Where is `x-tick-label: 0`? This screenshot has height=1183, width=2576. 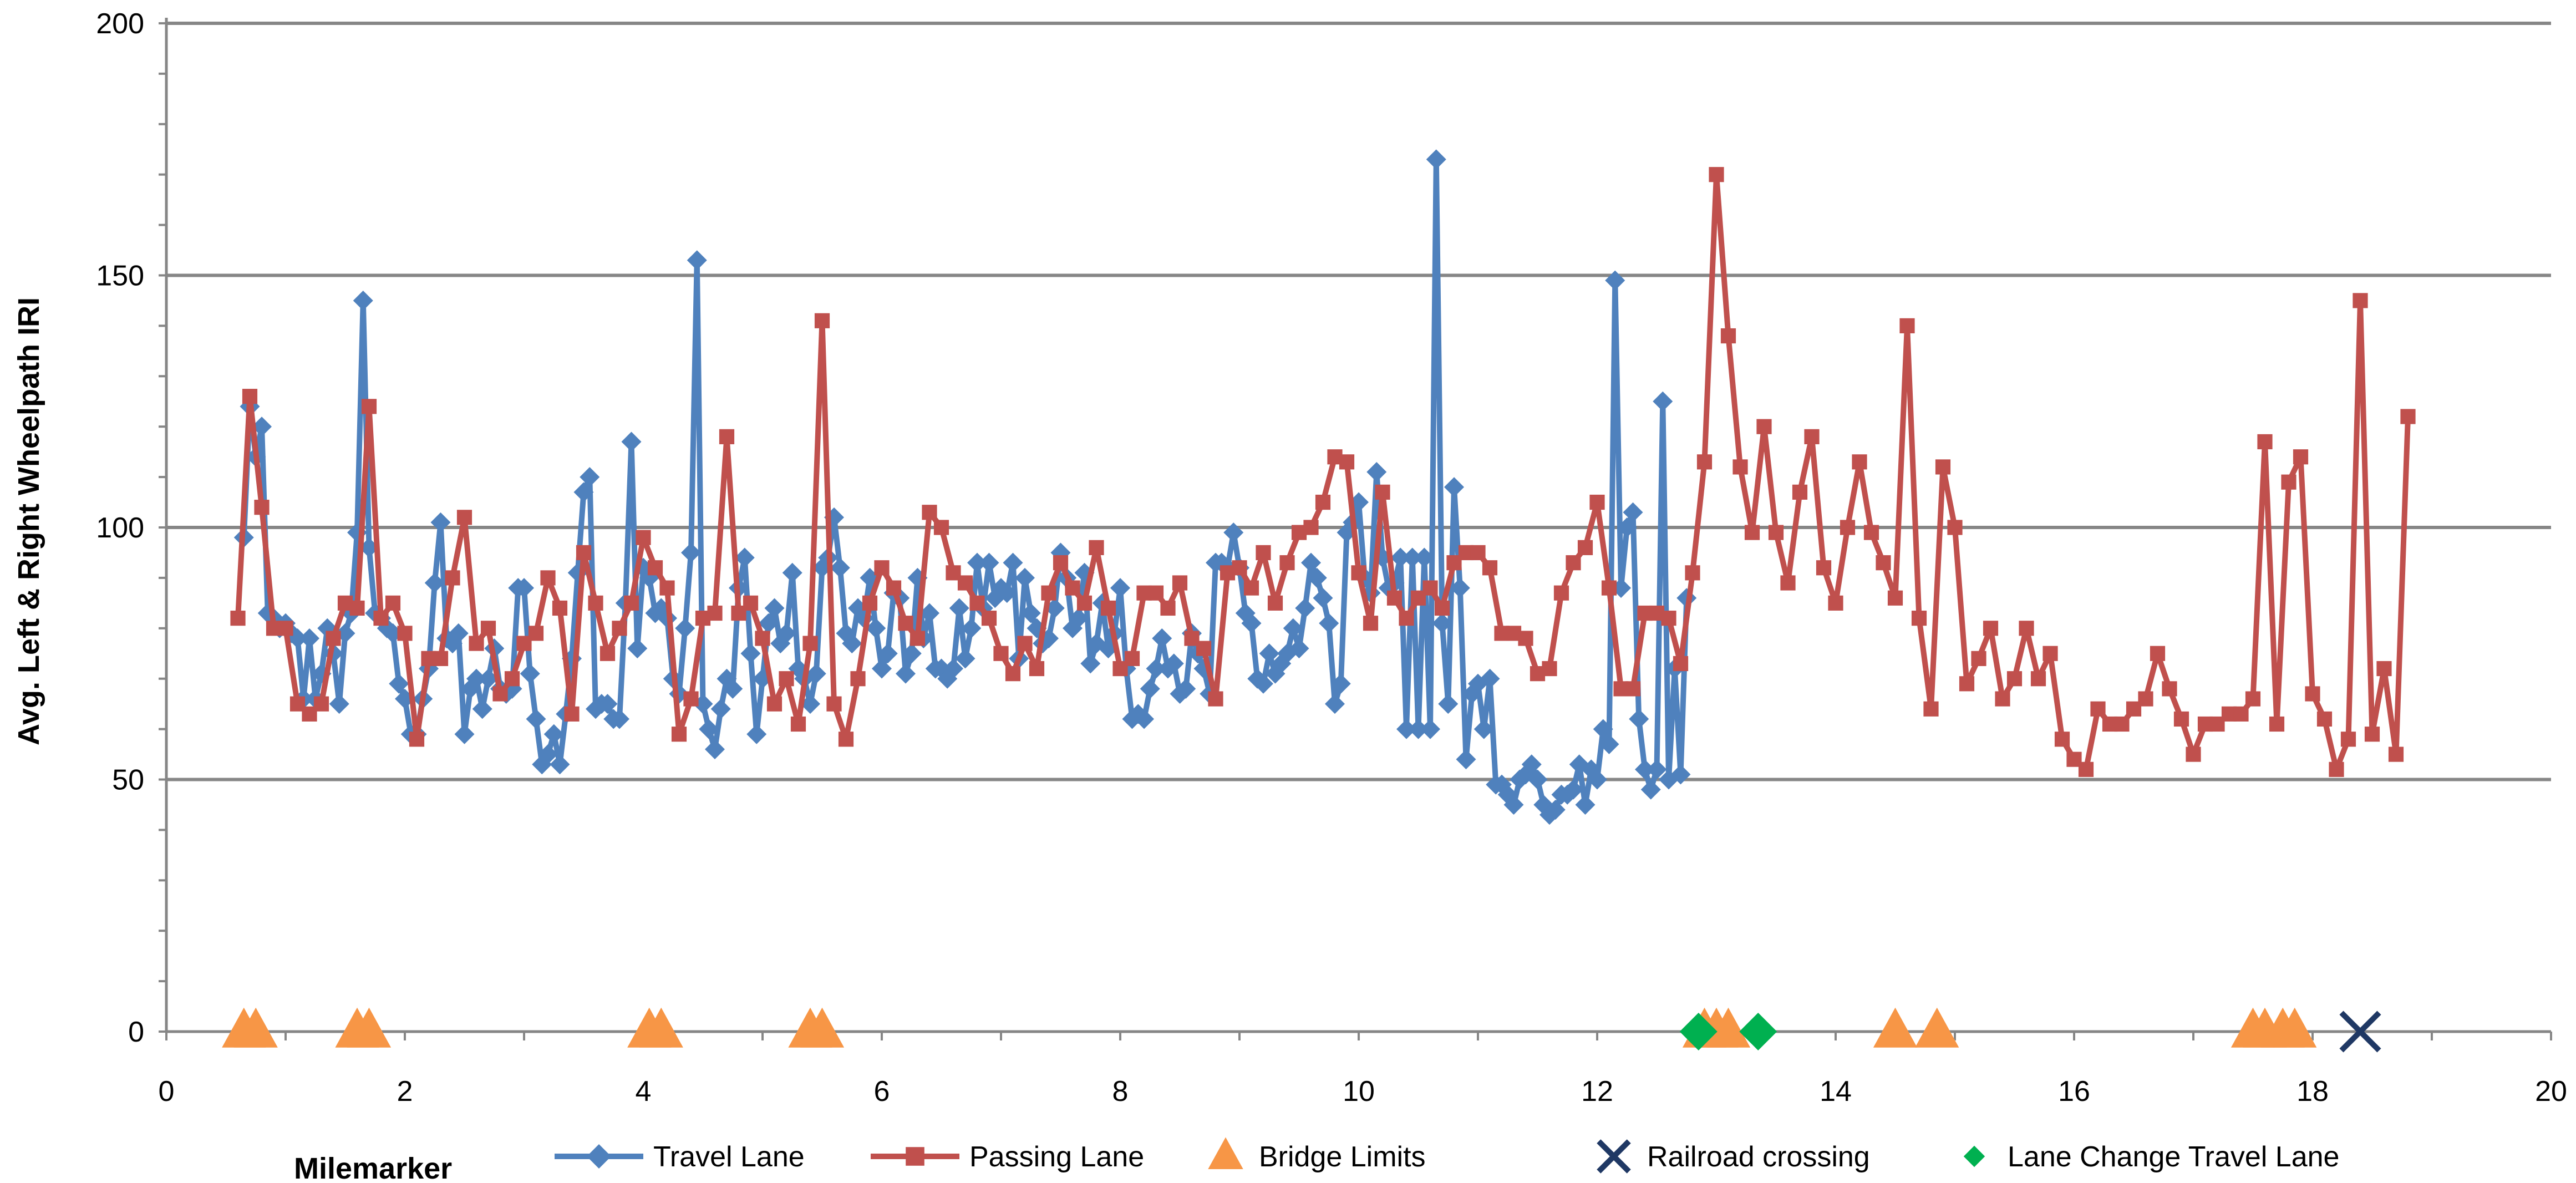 x-tick-label: 0 is located at coordinates (167, 1091).